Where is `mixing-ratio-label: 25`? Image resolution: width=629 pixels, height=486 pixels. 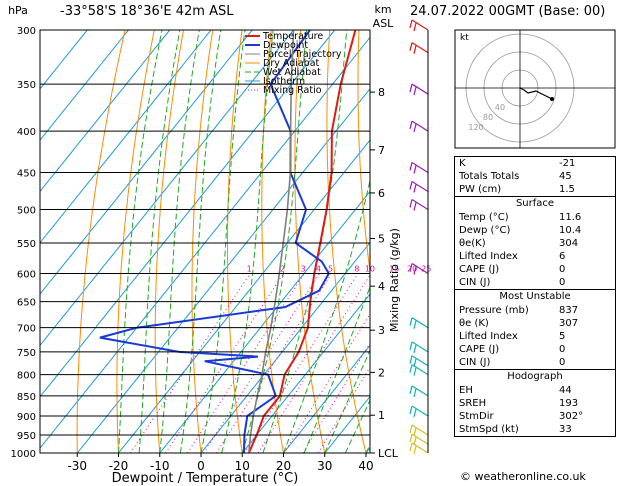 mixing-ratio-label: 25 is located at coordinates (426, 269).